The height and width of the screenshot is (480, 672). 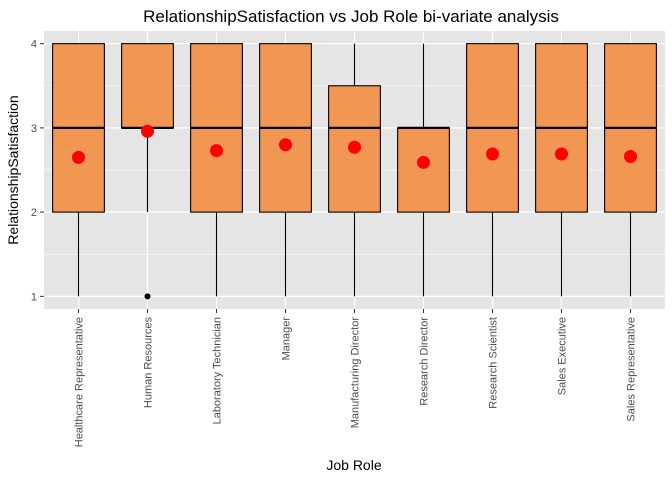 What do you see at coordinates (356, 373) in the screenshot?
I see `x-tick-label: Manufacturing Director` at bounding box center [356, 373].